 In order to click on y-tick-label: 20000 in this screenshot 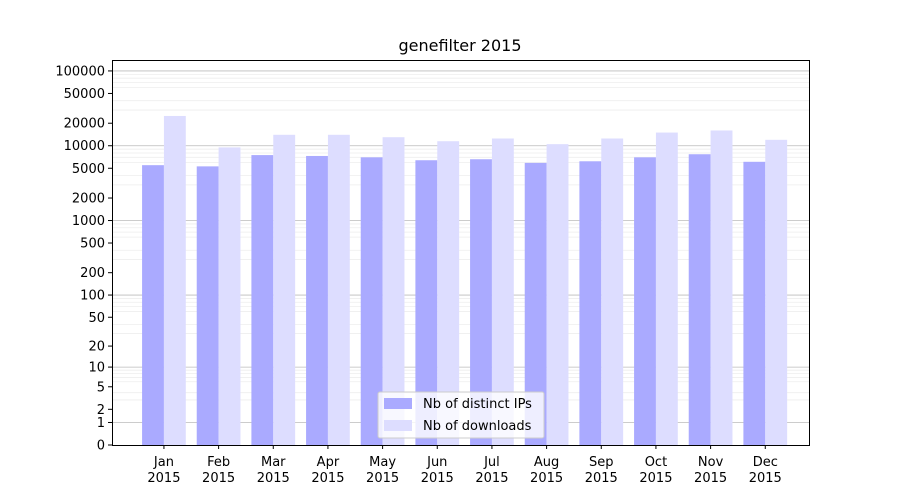, I will do `click(84, 124)`.